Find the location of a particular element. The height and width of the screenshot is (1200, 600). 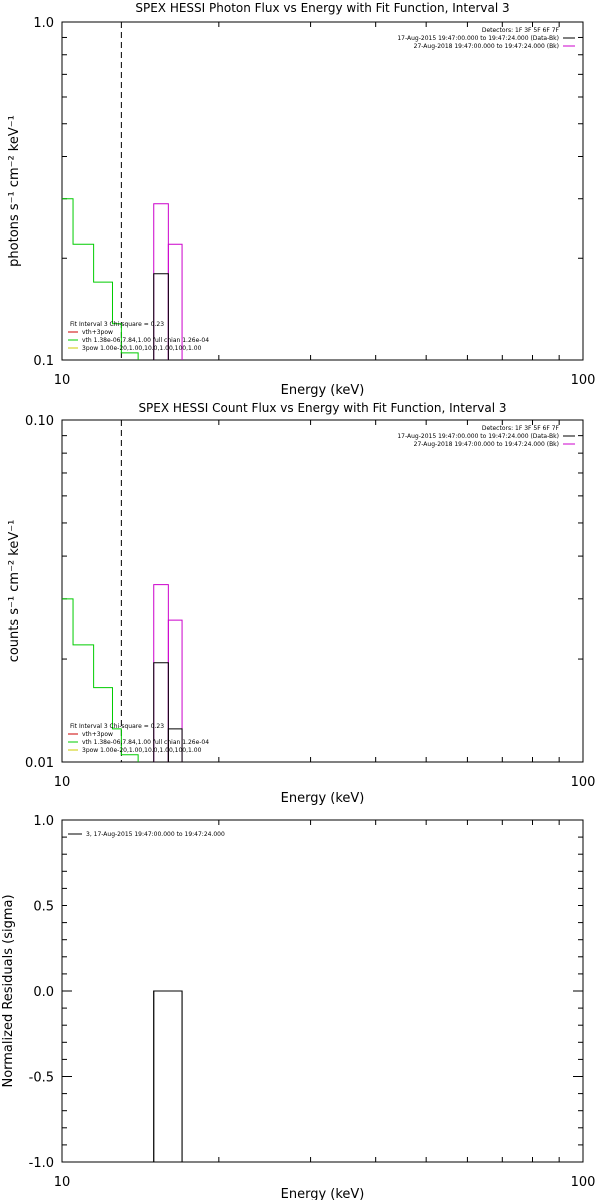

residual-bin is located at coordinates (168, 1076).